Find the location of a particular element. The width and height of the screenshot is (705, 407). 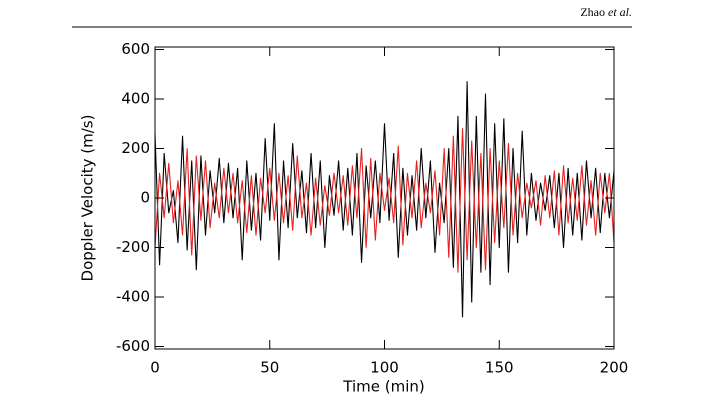

x-tick-label: 150 is located at coordinates (499, 368).